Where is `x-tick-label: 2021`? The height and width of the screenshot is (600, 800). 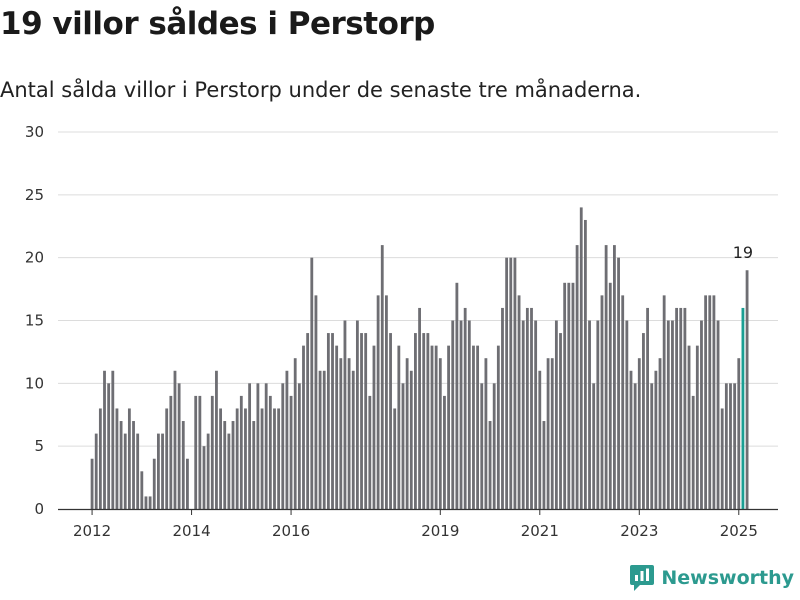 x-tick-label: 2021 is located at coordinates (540, 531).